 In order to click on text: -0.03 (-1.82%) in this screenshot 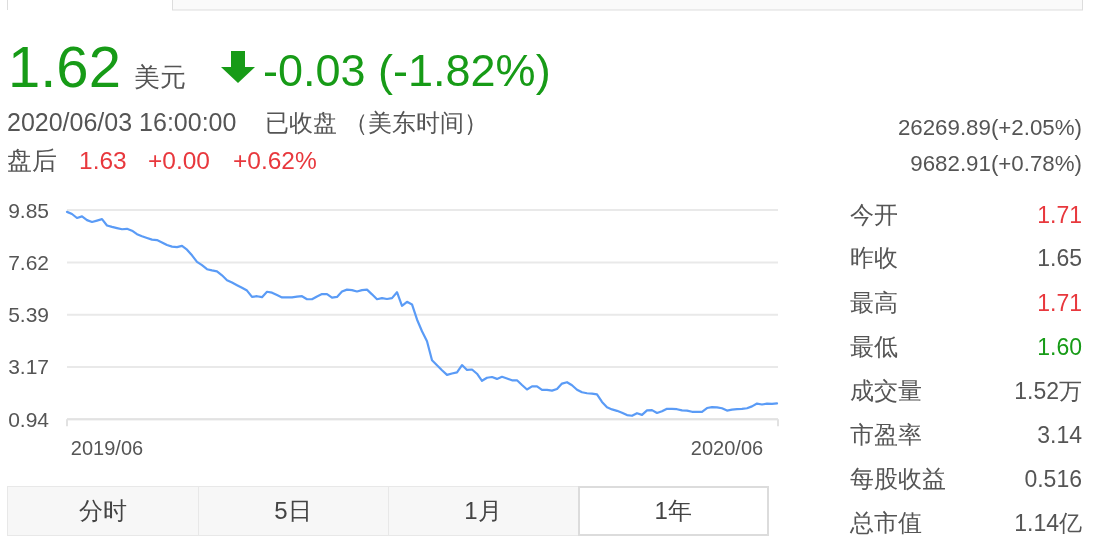, I will do `click(407, 70)`.